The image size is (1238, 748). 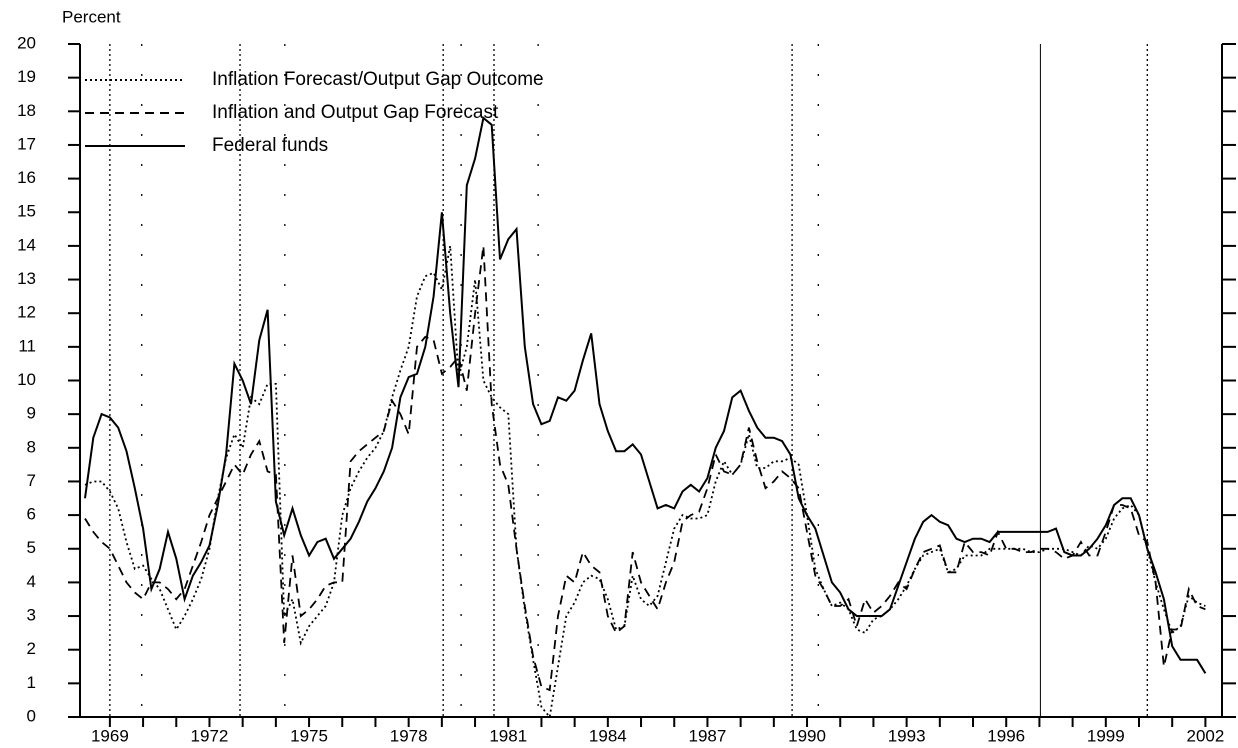 What do you see at coordinates (1106, 735) in the screenshot?
I see `x-tick-label: 1999` at bounding box center [1106, 735].